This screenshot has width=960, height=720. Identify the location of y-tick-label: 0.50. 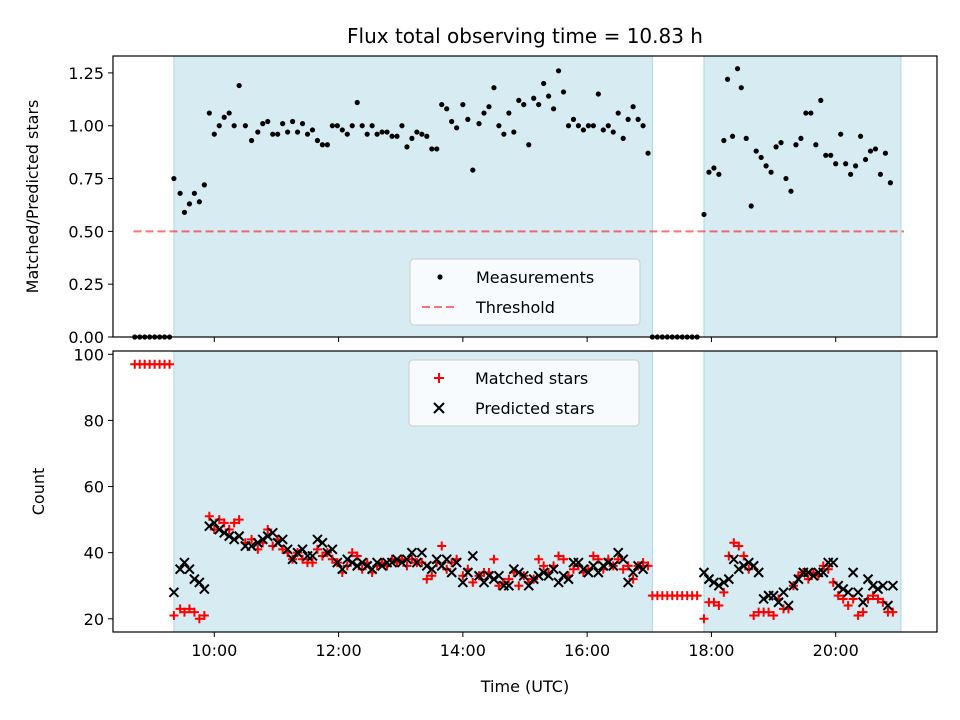
(86, 231).